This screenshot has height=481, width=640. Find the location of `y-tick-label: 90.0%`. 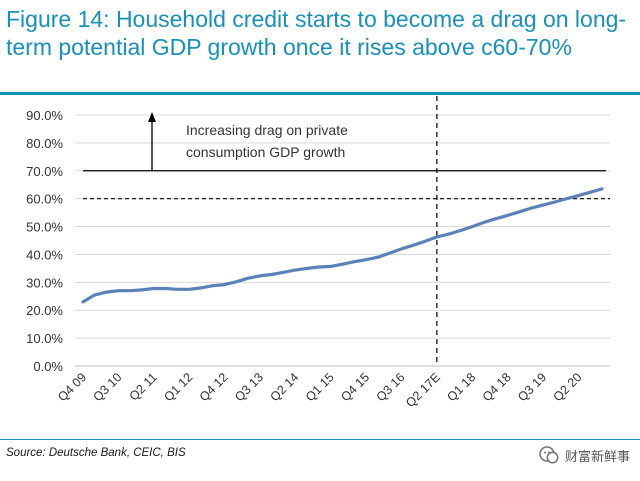

y-tick-label: 90.0% is located at coordinates (44, 115).